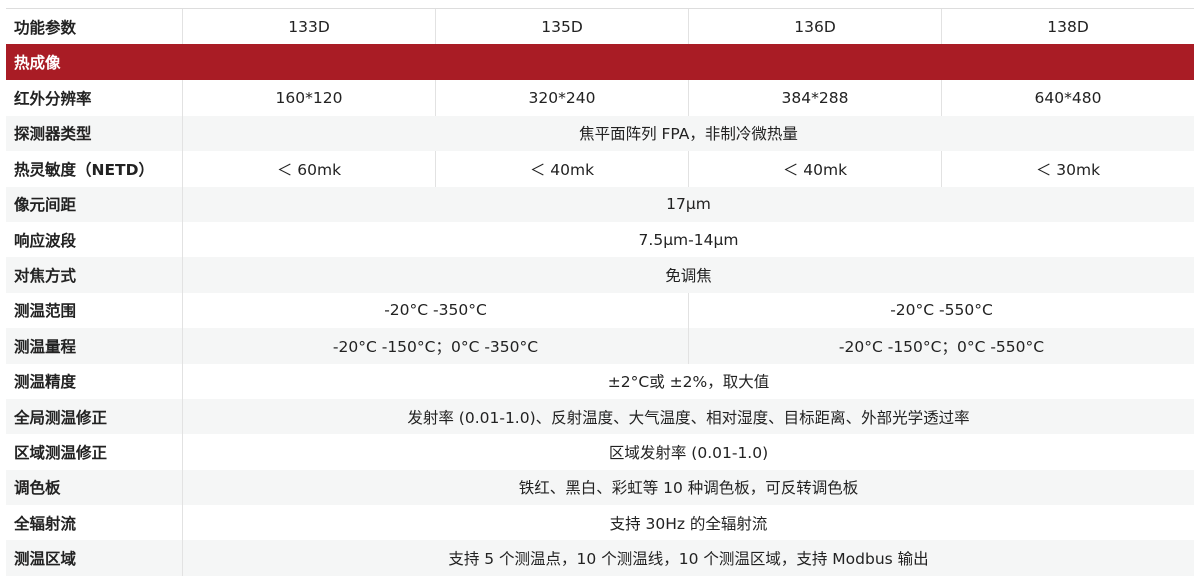  What do you see at coordinates (688, 523) in the screenshot?
I see `row-value: 支持 30Hz 的全辐射流` at bounding box center [688, 523].